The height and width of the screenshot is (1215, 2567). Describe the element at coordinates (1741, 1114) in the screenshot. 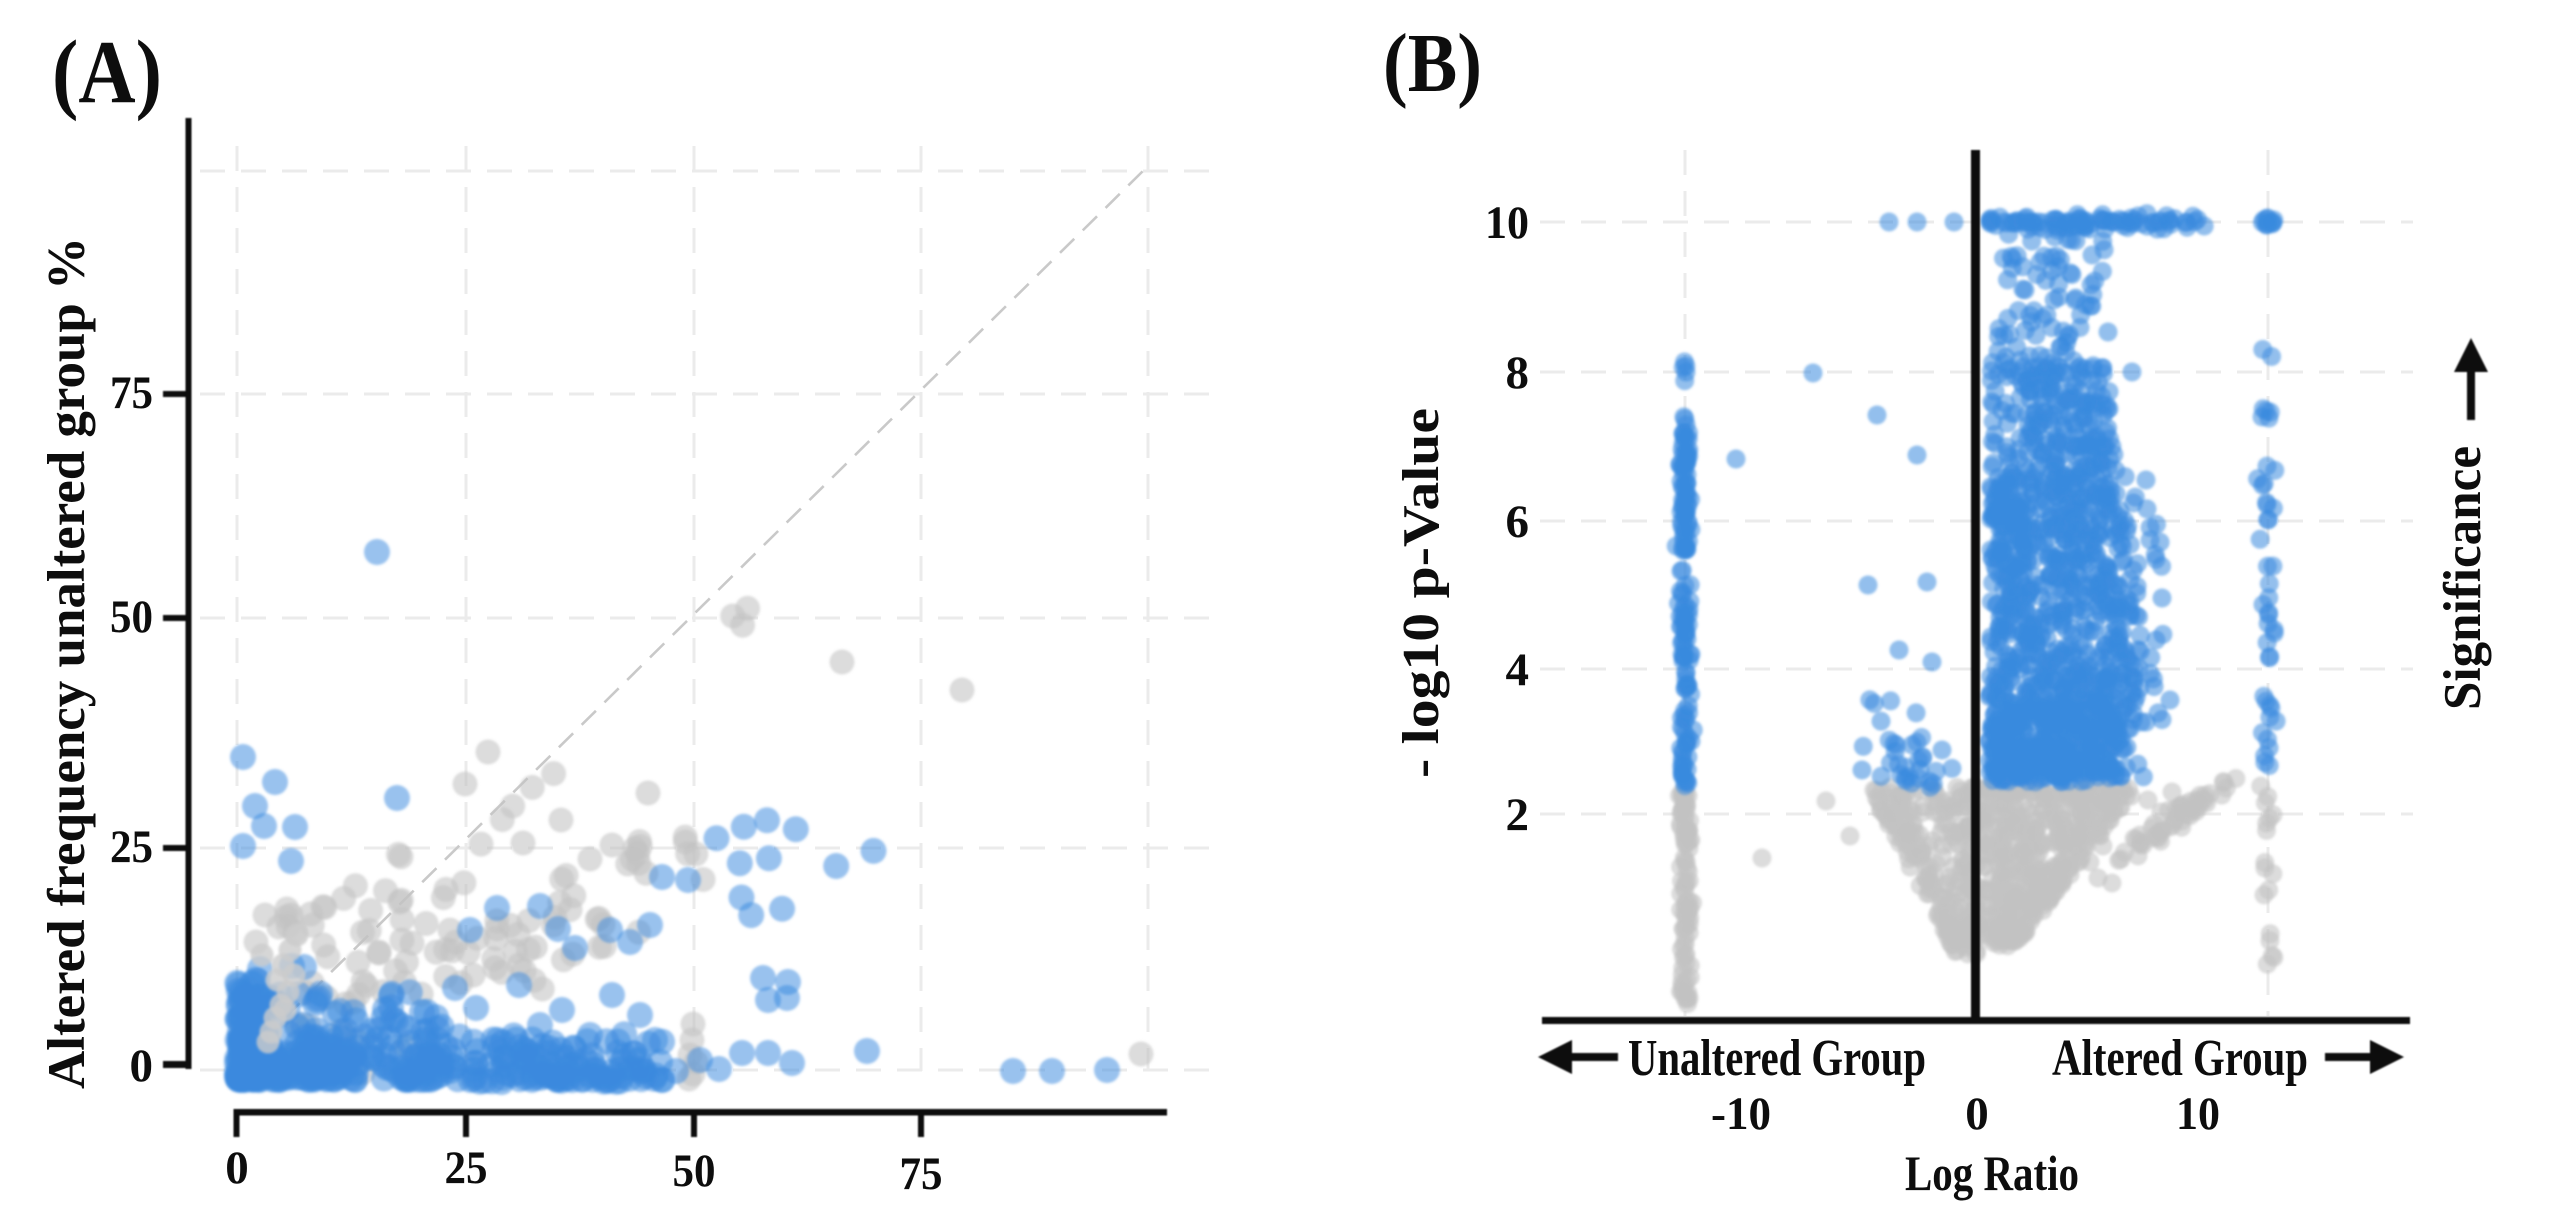

I see `svg-text: -10` at that location.